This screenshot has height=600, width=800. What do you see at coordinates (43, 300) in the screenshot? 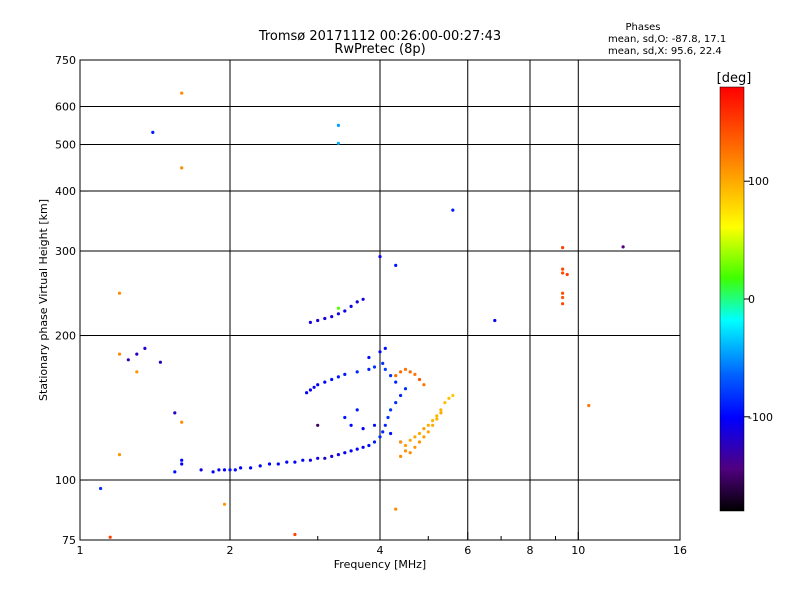
I see `y-axis-label: Stationary phase Virtual Height [km]` at bounding box center [43, 300].